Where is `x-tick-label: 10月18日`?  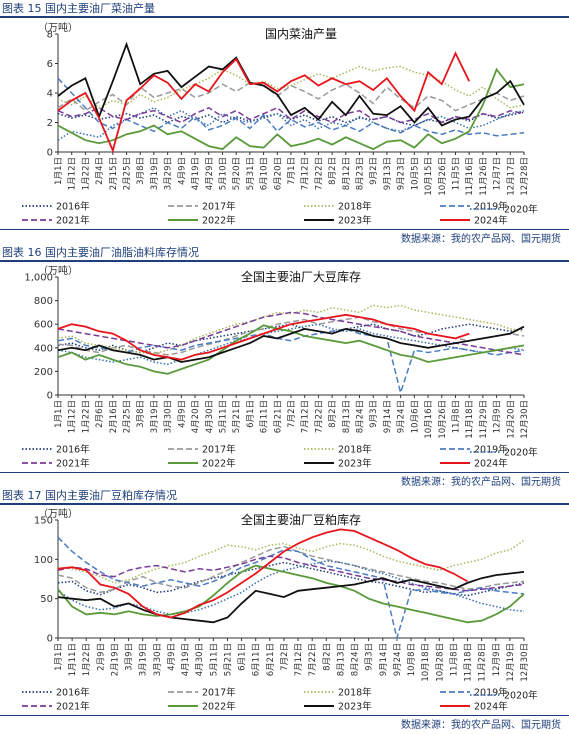
x-tick-label: 10月18日 is located at coordinates (426, 662).